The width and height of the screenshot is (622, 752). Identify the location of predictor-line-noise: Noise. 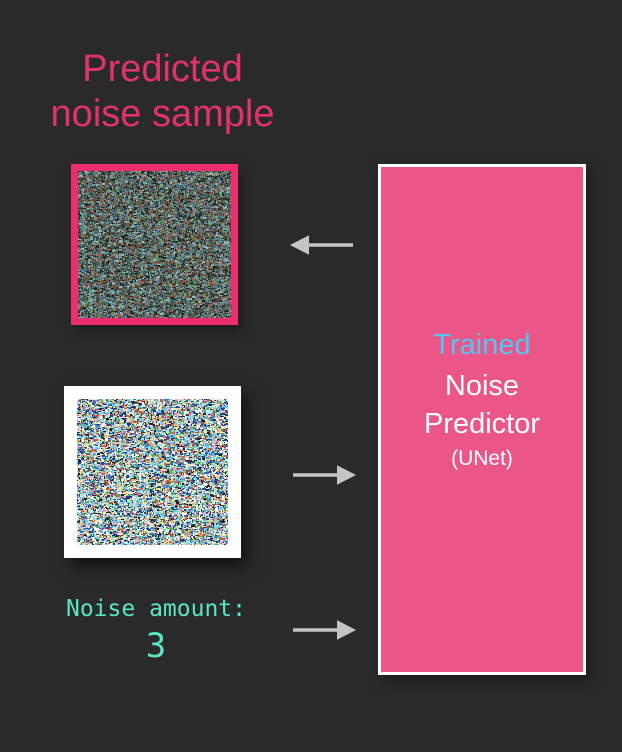
(482, 386).